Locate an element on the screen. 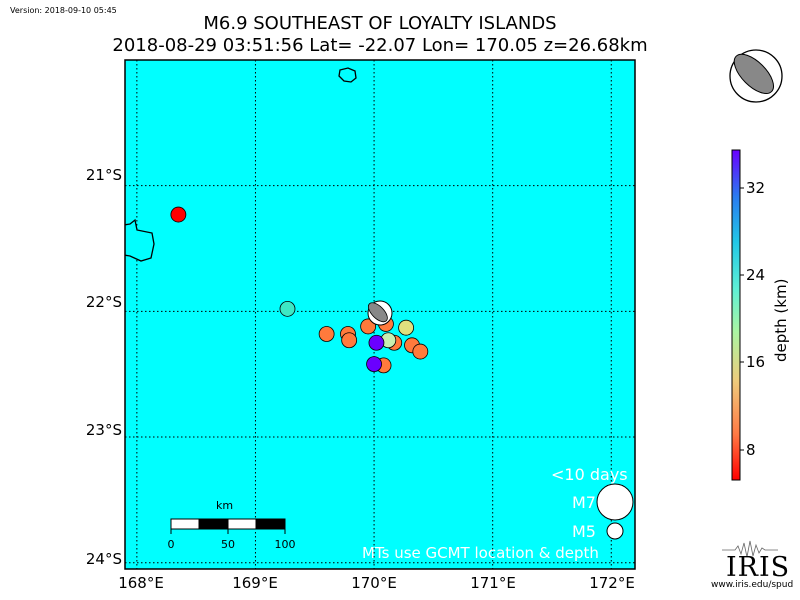 This screenshot has height=600, width=800. iris-waveform-icon is located at coordinates (750, 549).